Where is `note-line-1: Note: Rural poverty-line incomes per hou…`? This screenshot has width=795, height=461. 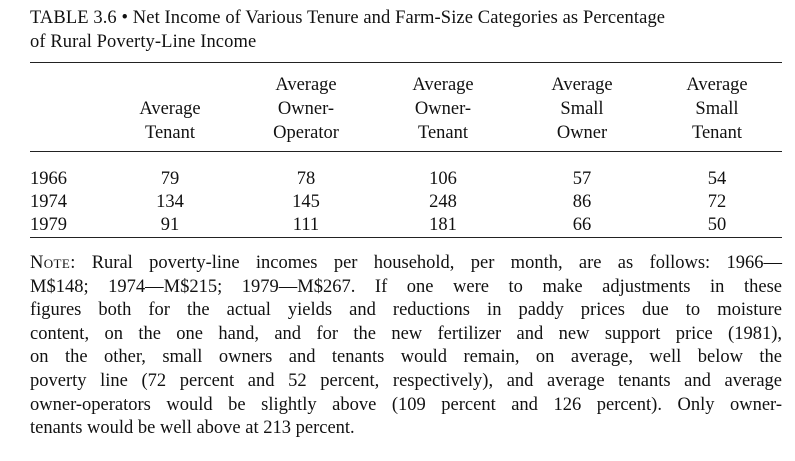 note-line-1: Note: Rural poverty-line incomes per hou… is located at coordinates (406, 263).